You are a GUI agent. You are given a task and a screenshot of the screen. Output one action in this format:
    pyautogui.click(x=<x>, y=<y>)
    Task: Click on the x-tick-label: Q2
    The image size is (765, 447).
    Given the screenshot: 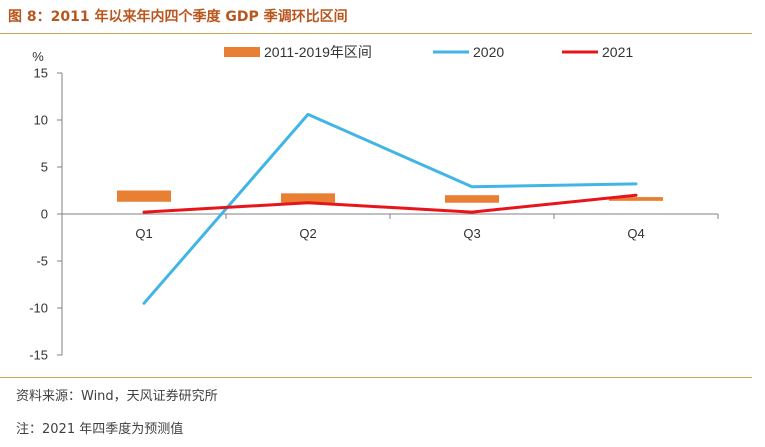 What is the action you would take?
    pyautogui.click(x=307, y=233)
    